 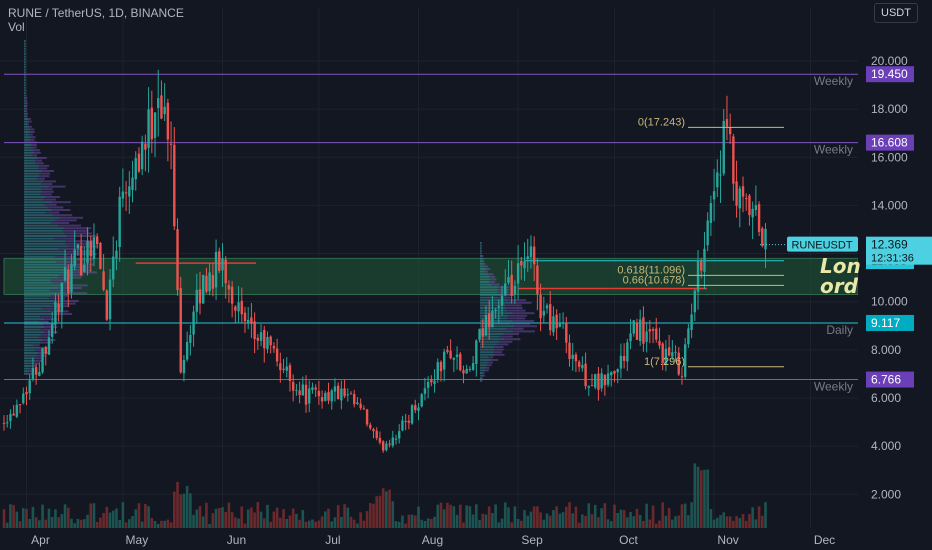 What do you see at coordinates (654, 280) in the screenshot?
I see `fib-label: 0.66(10.678)` at bounding box center [654, 280].